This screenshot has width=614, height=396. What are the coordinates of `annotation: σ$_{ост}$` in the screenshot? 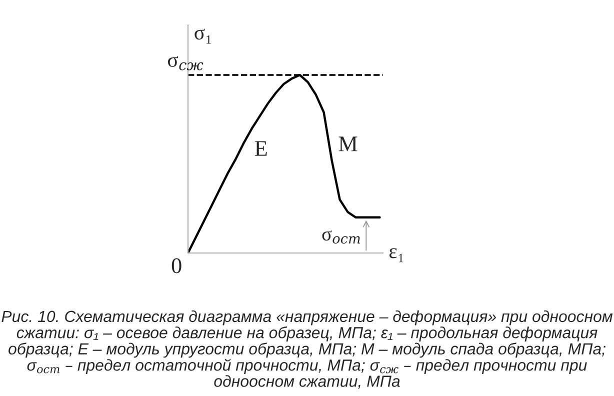 It's located at (341, 237).